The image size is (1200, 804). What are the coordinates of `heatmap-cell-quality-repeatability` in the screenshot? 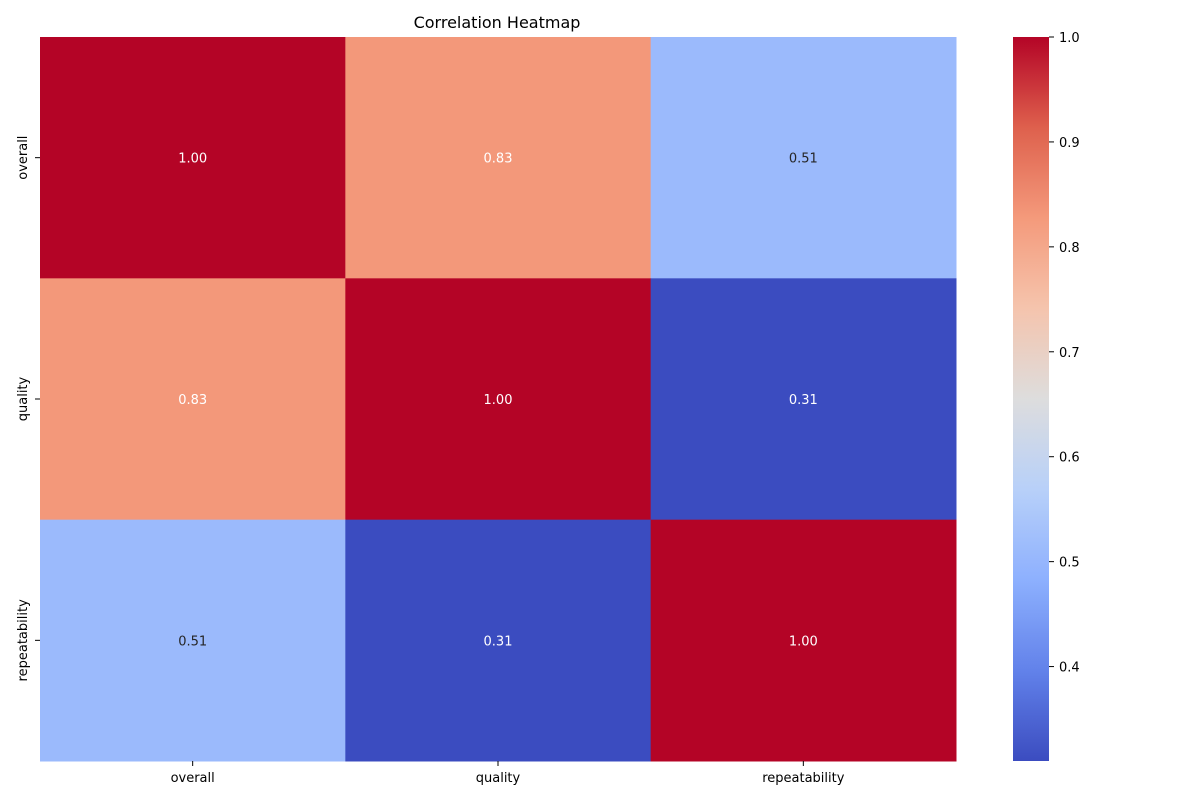 It's located at (803, 399).